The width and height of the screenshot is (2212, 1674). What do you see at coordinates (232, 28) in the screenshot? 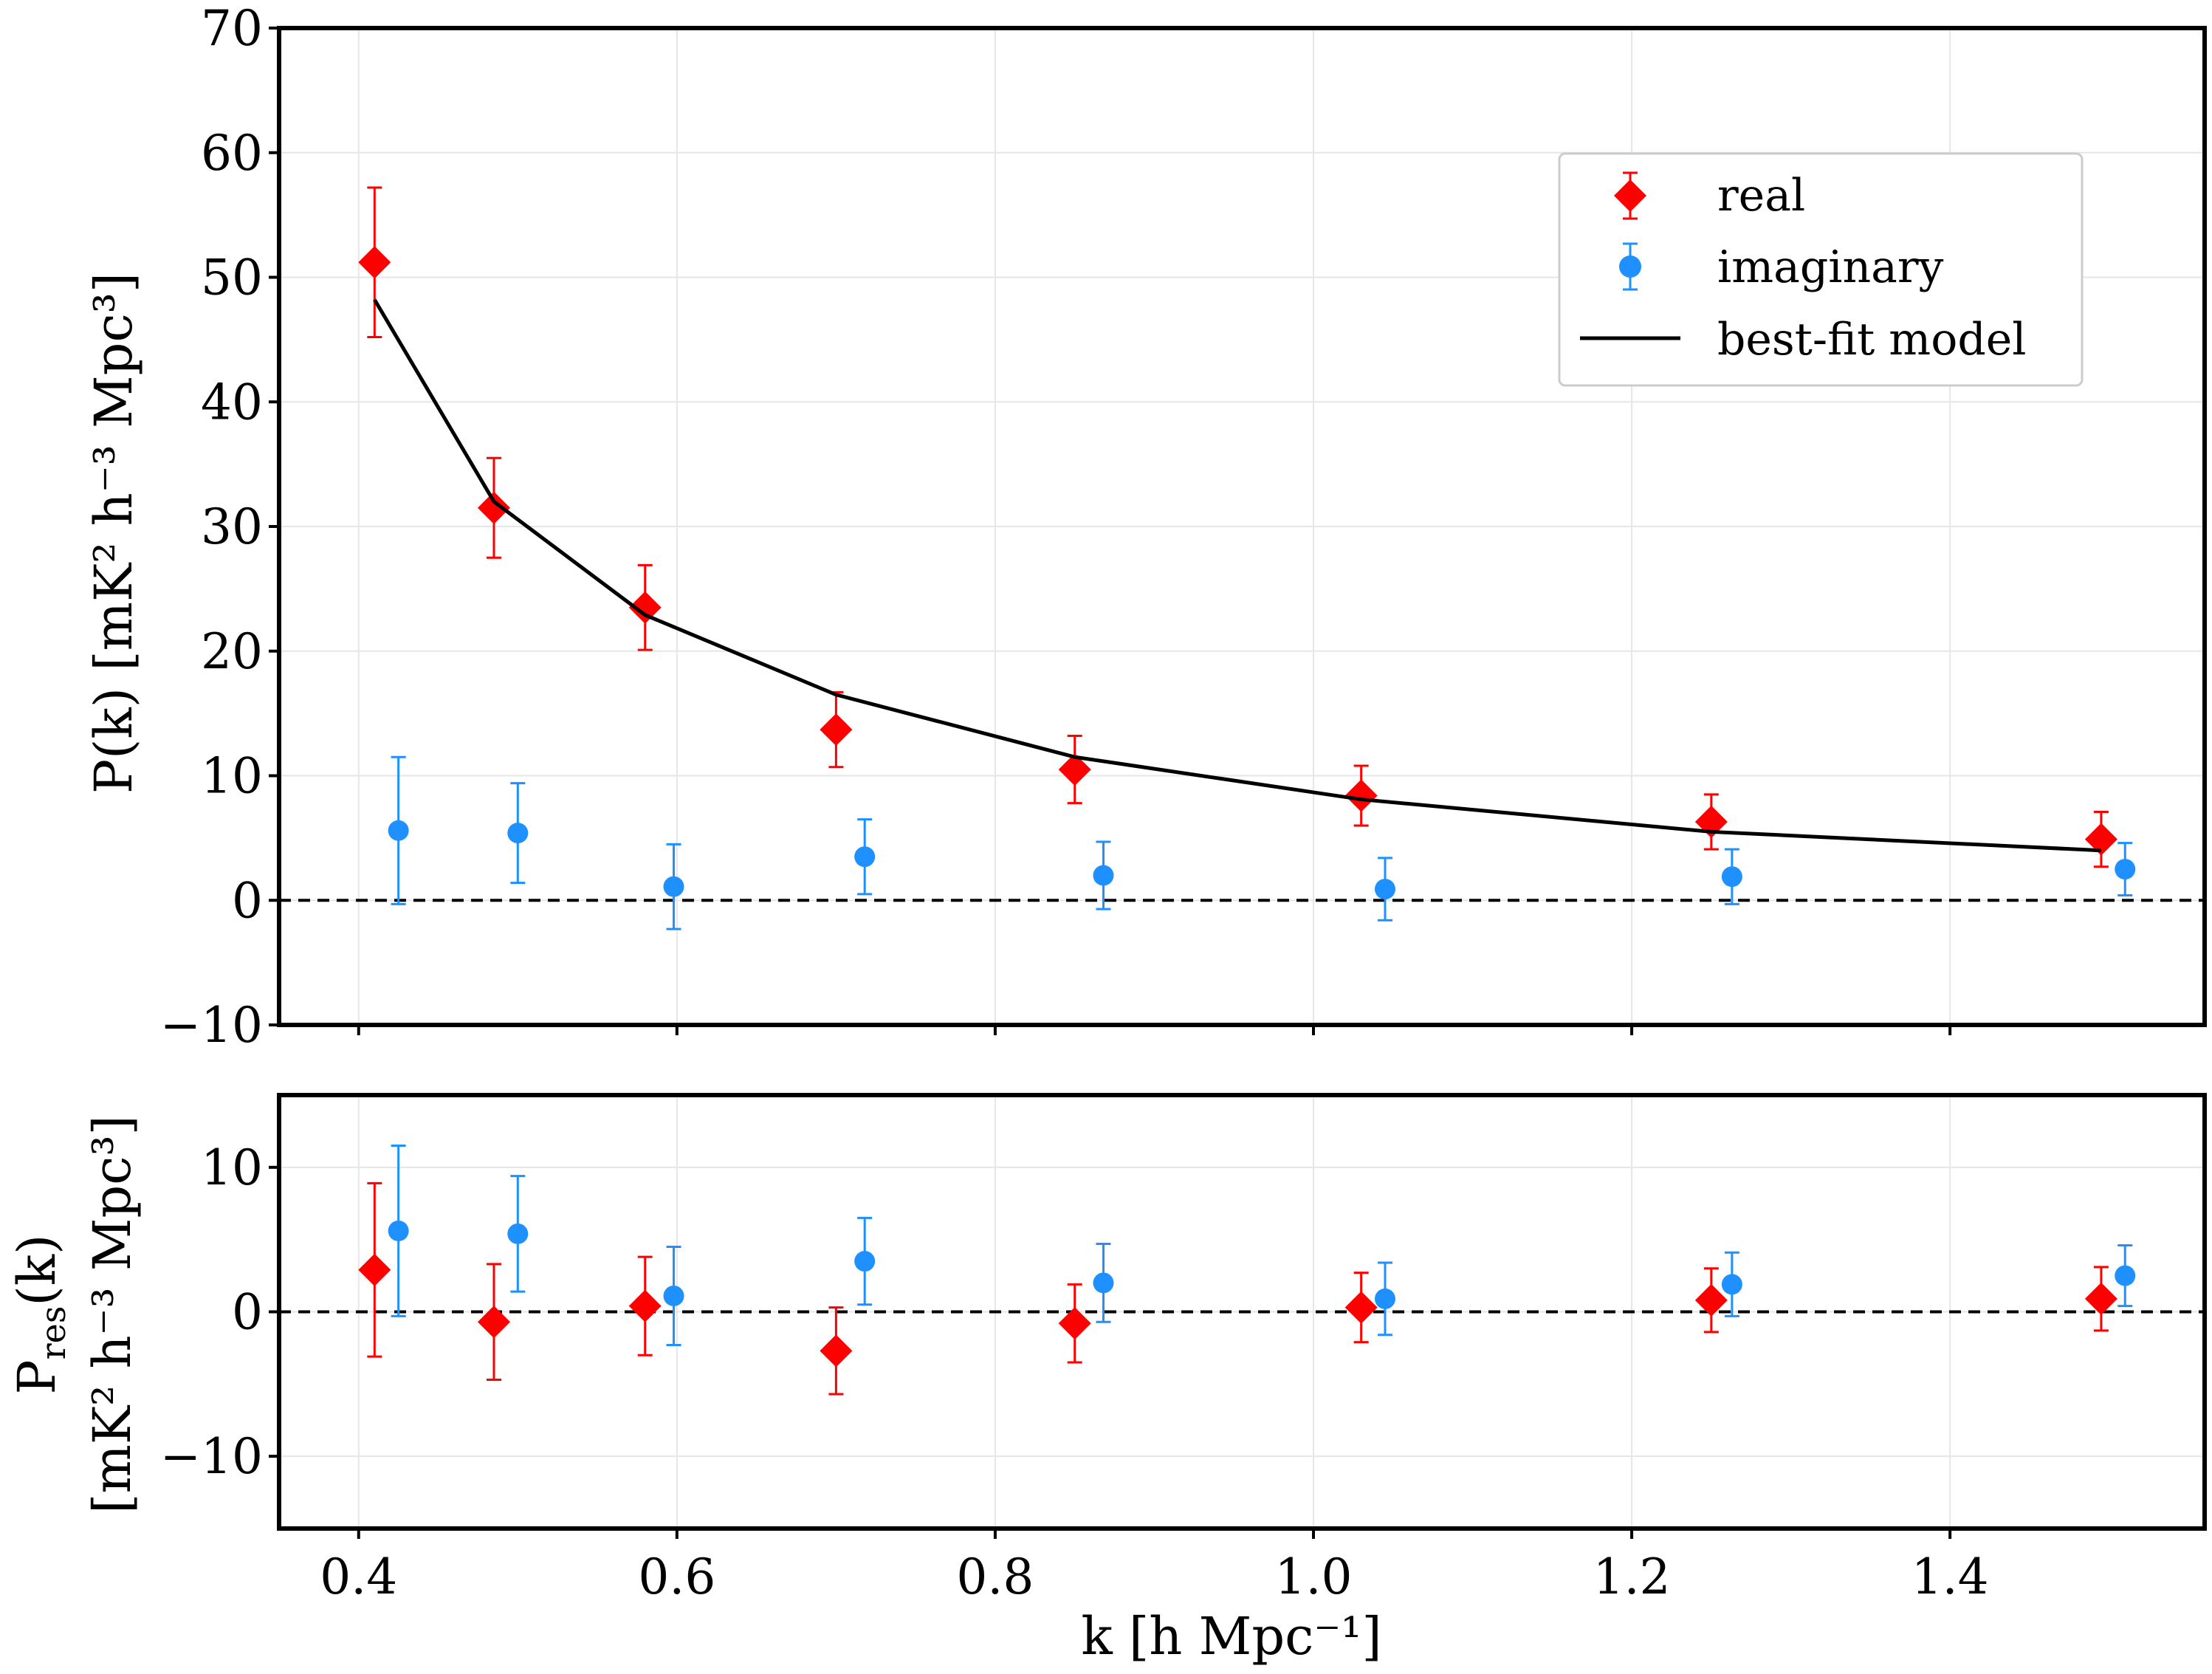
I see `top-ytick-label: 70` at bounding box center [232, 28].